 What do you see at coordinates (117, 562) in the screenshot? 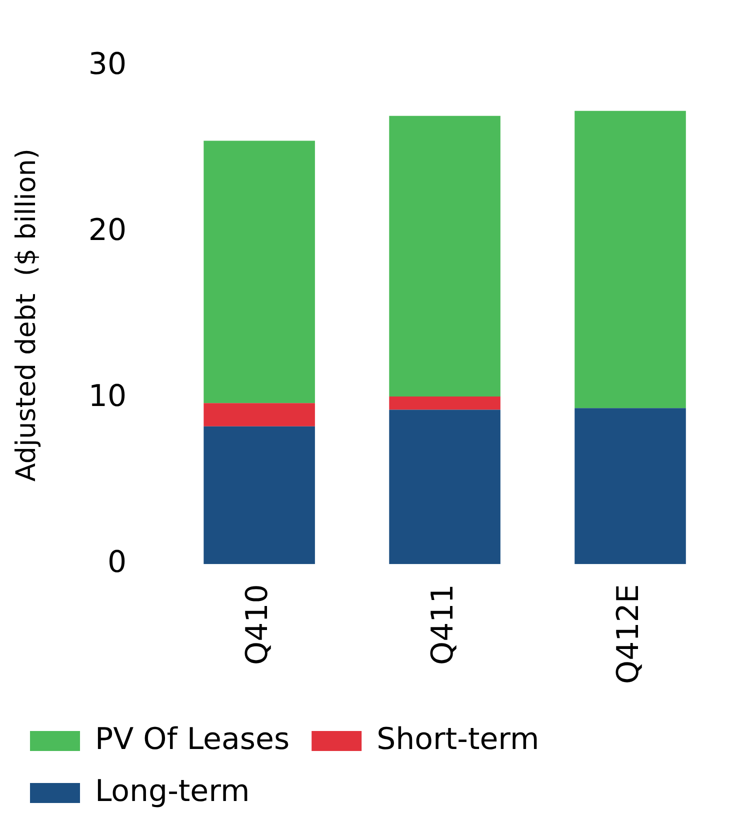
I see `y-tick-label: 0` at bounding box center [117, 562].